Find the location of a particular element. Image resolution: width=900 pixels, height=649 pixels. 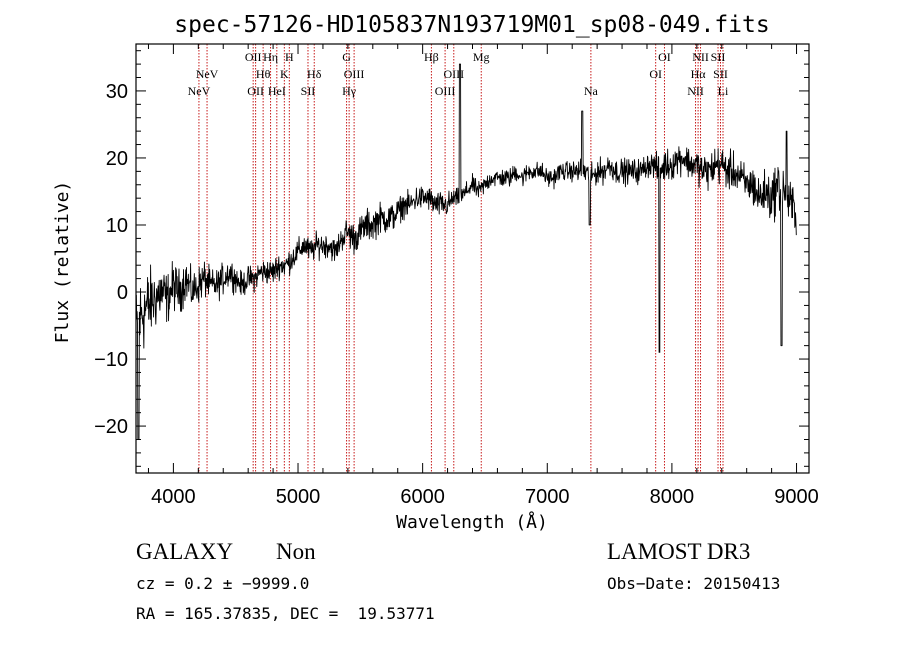

line-marker-label-0: NeV is located at coordinates (199, 91).